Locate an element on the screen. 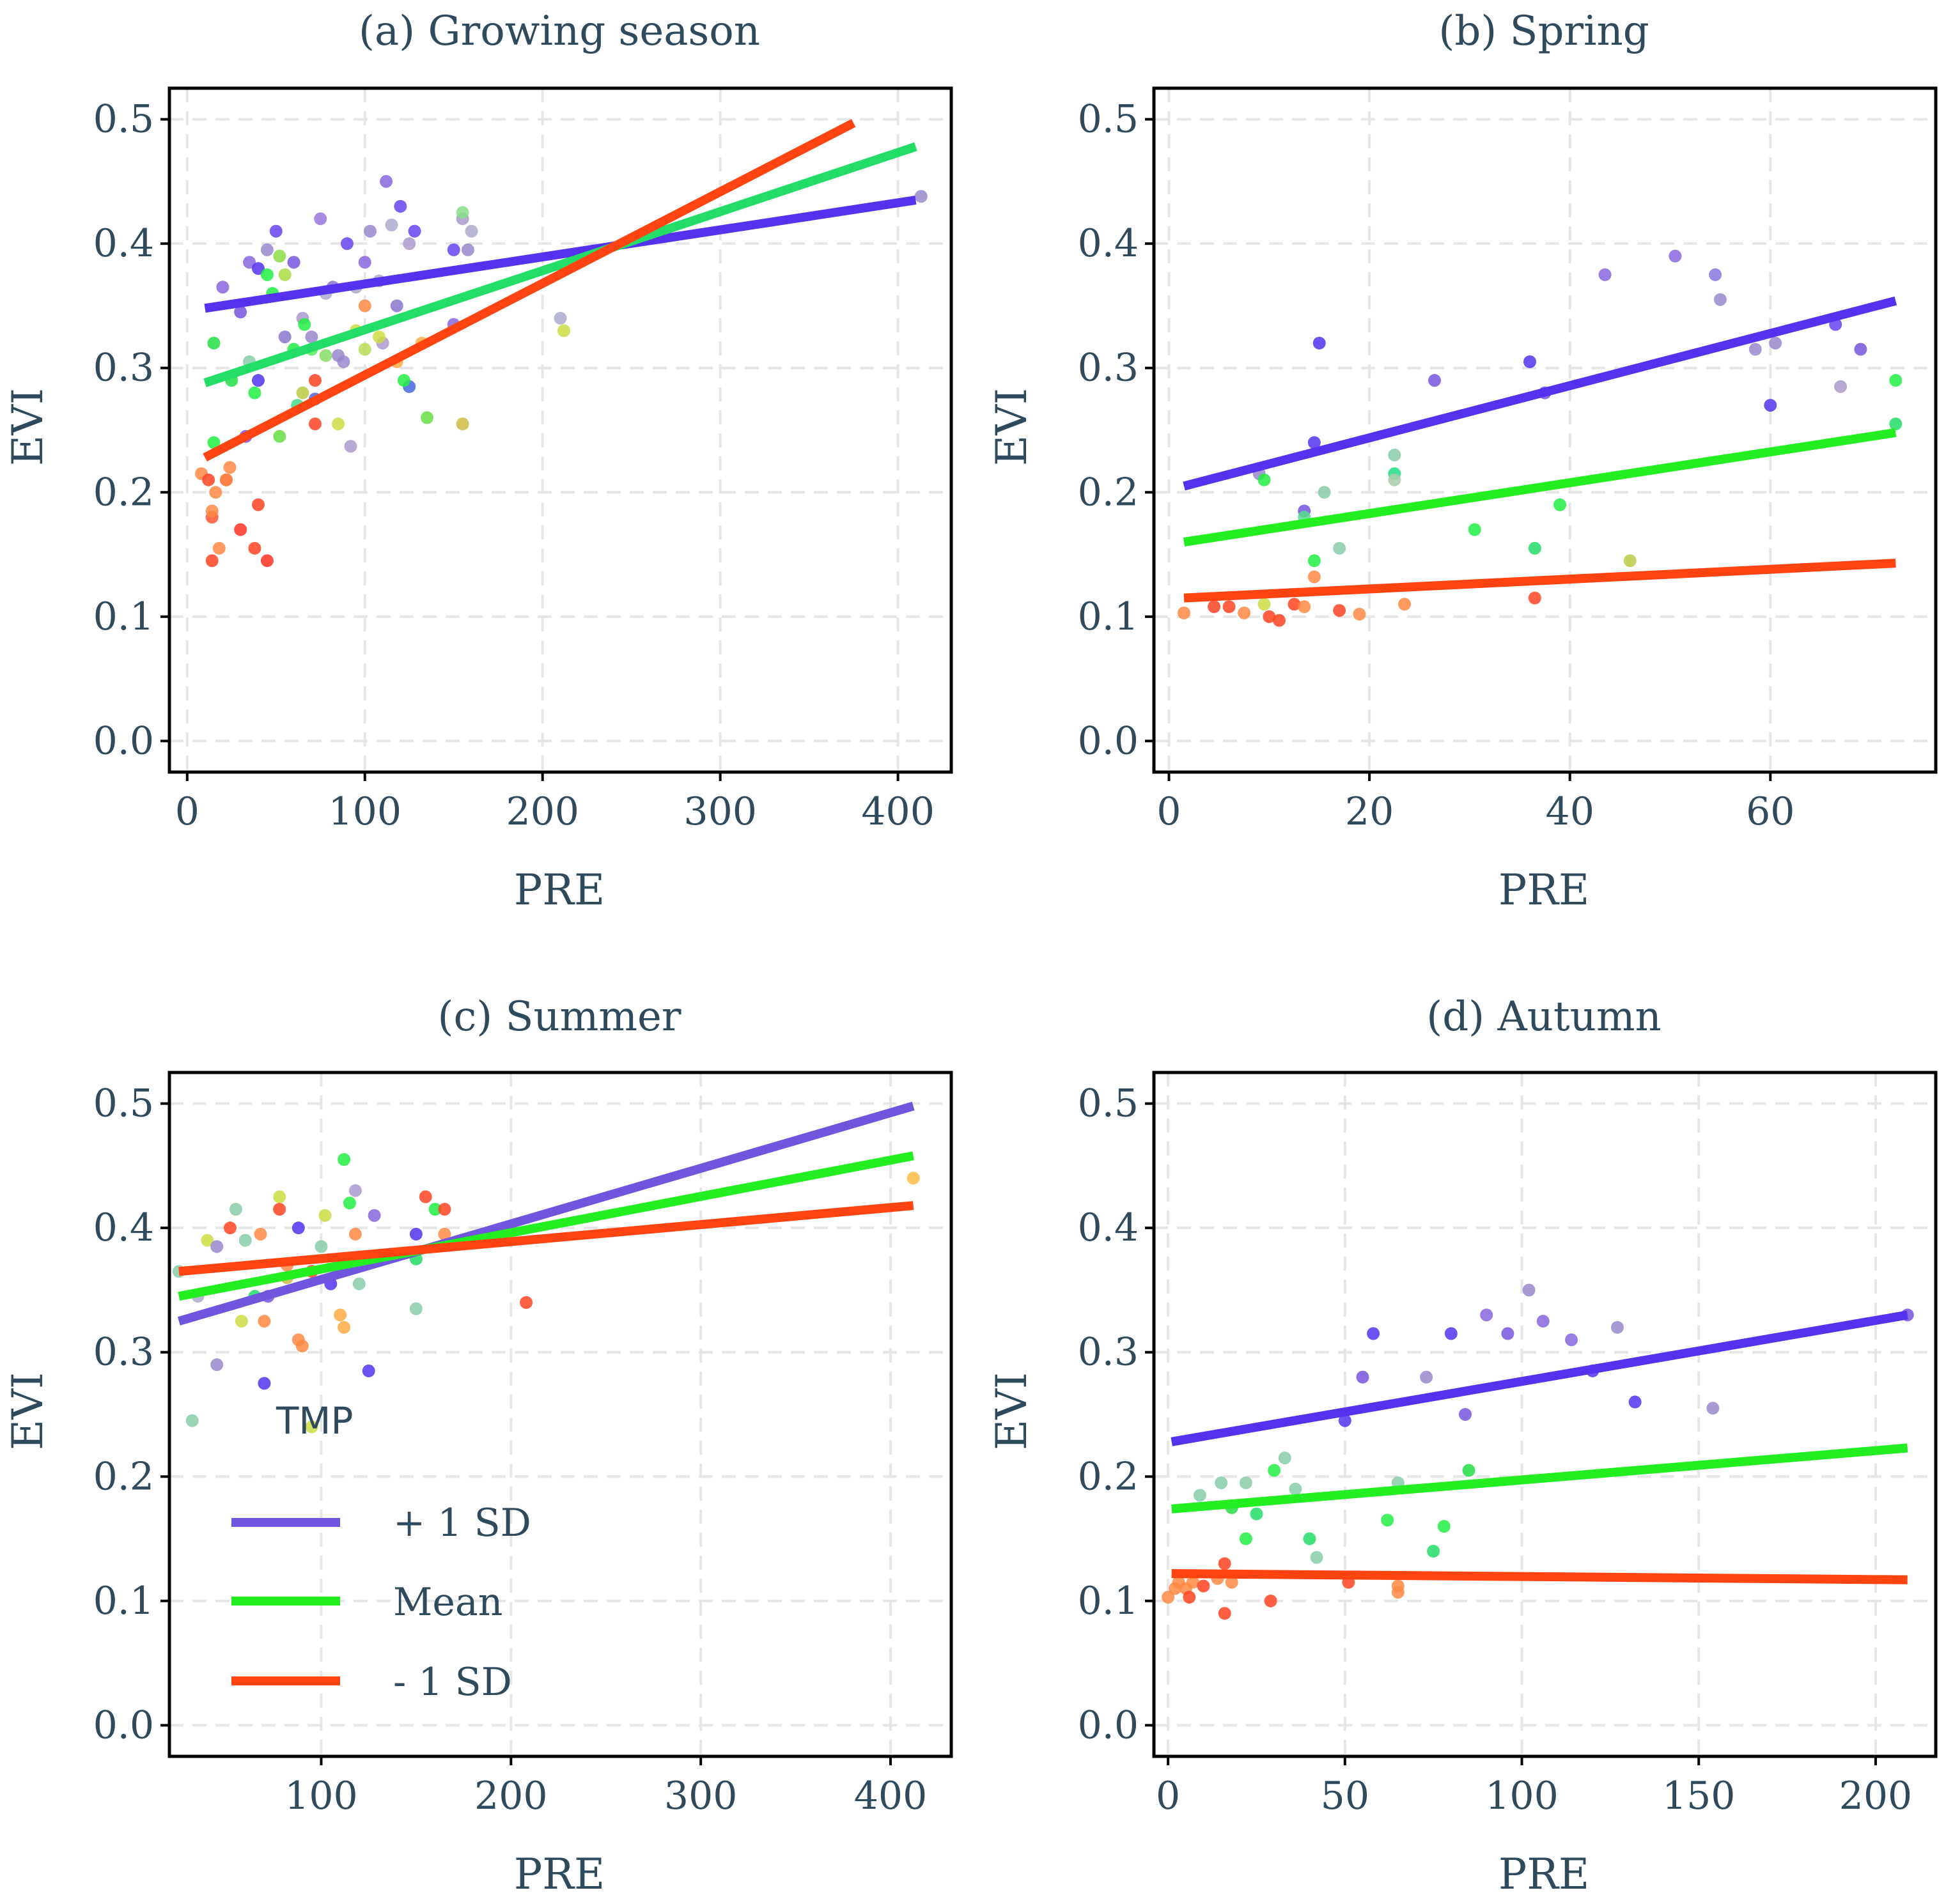  x-tick-label: 40 is located at coordinates (1570, 811).